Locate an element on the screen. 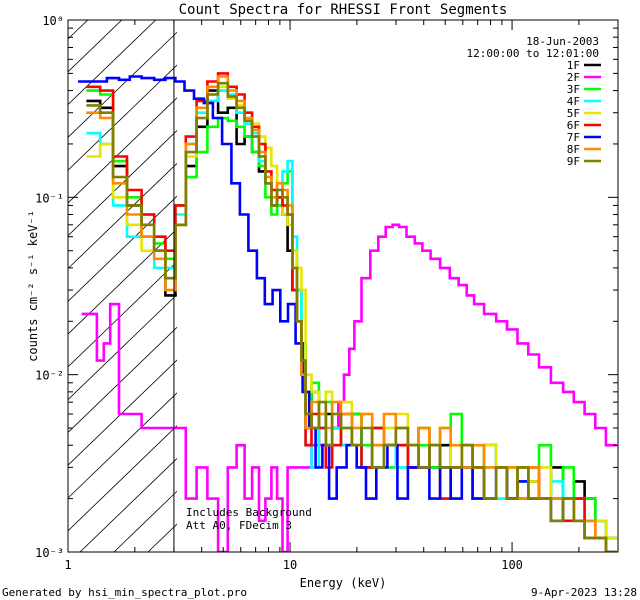  annotation-background: Includes Background is located at coordinates (249, 512).